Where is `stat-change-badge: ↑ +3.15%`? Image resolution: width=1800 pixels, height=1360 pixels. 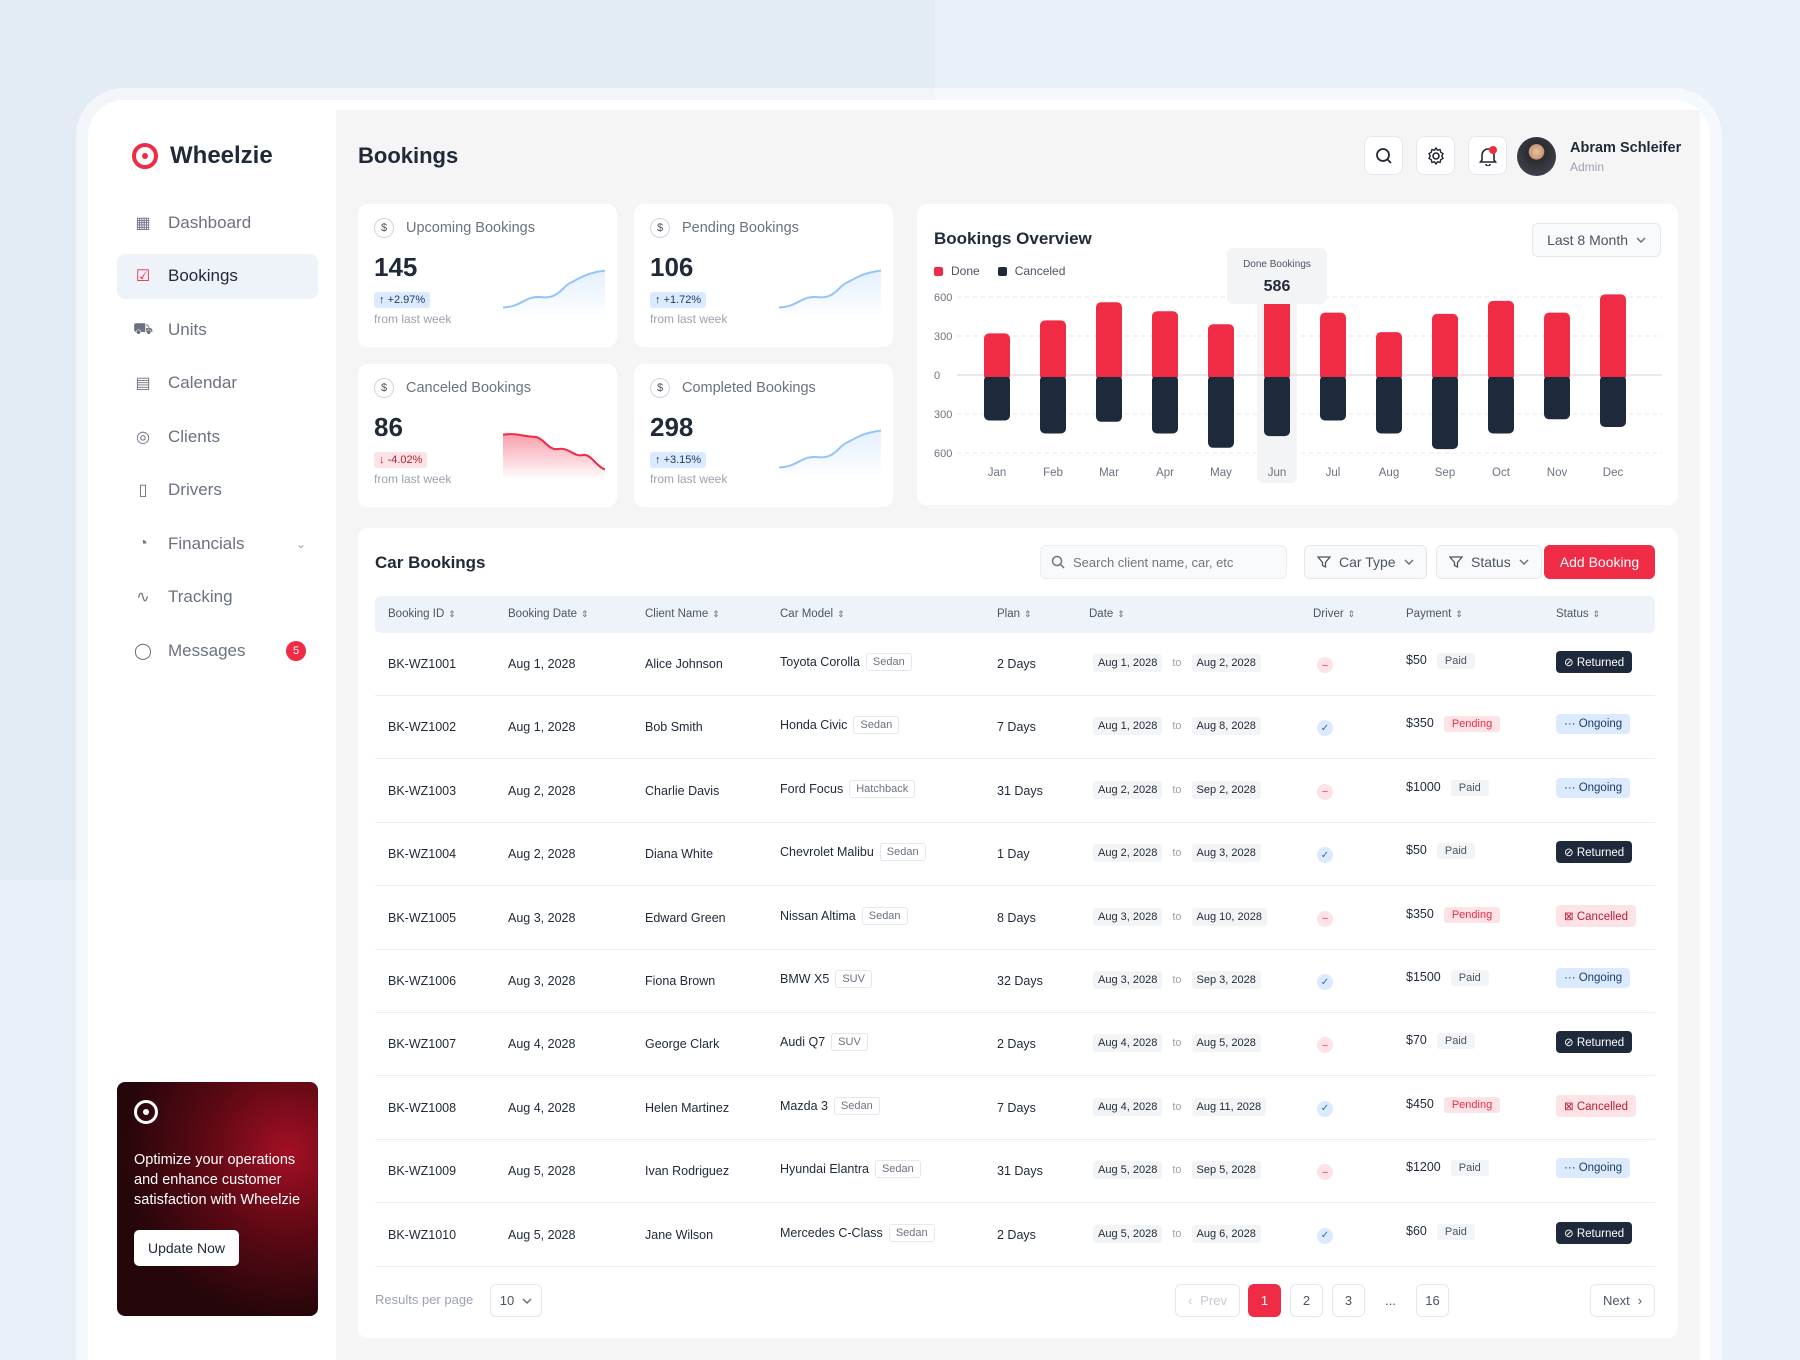
stat-change-badge: ↑ +3.15% is located at coordinates (678, 460).